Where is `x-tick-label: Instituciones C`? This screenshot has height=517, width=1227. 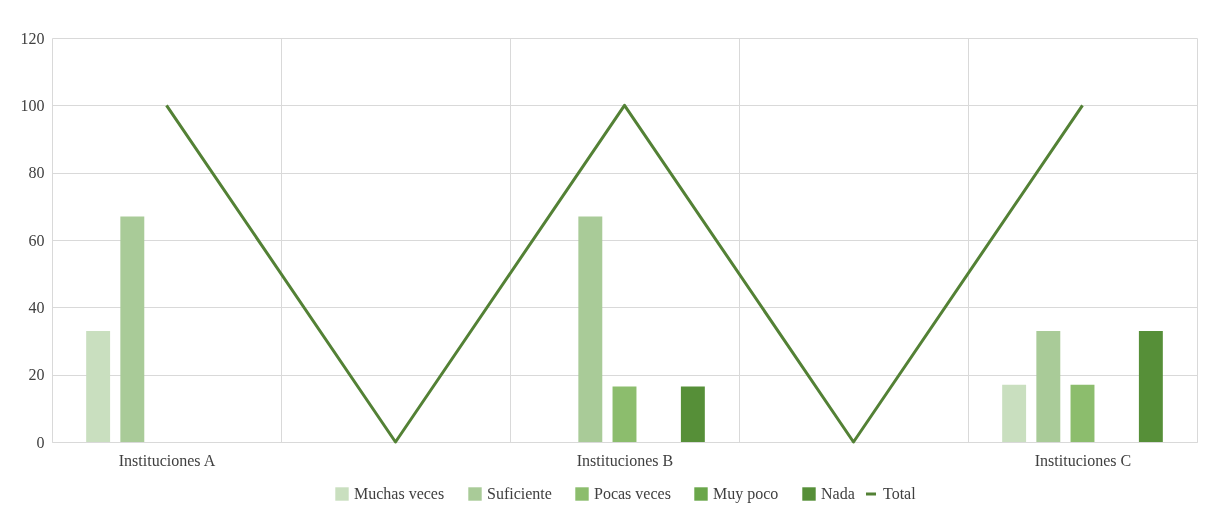
x-tick-label: Instituciones C is located at coordinates (1083, 460).